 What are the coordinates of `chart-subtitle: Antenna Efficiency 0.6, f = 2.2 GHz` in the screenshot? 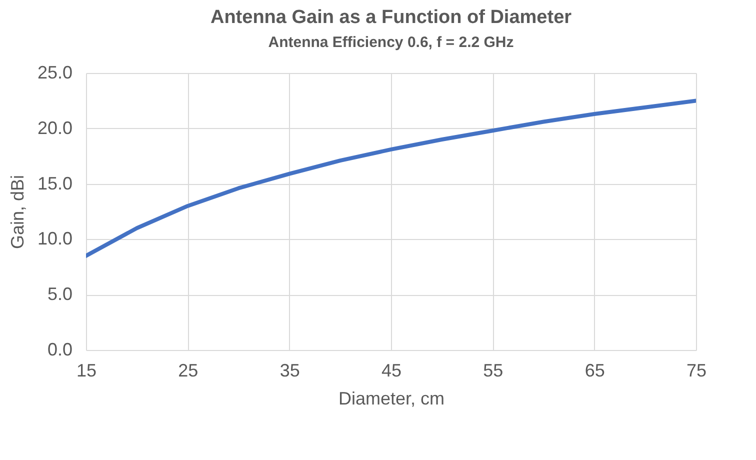 It's located at (391, 42).